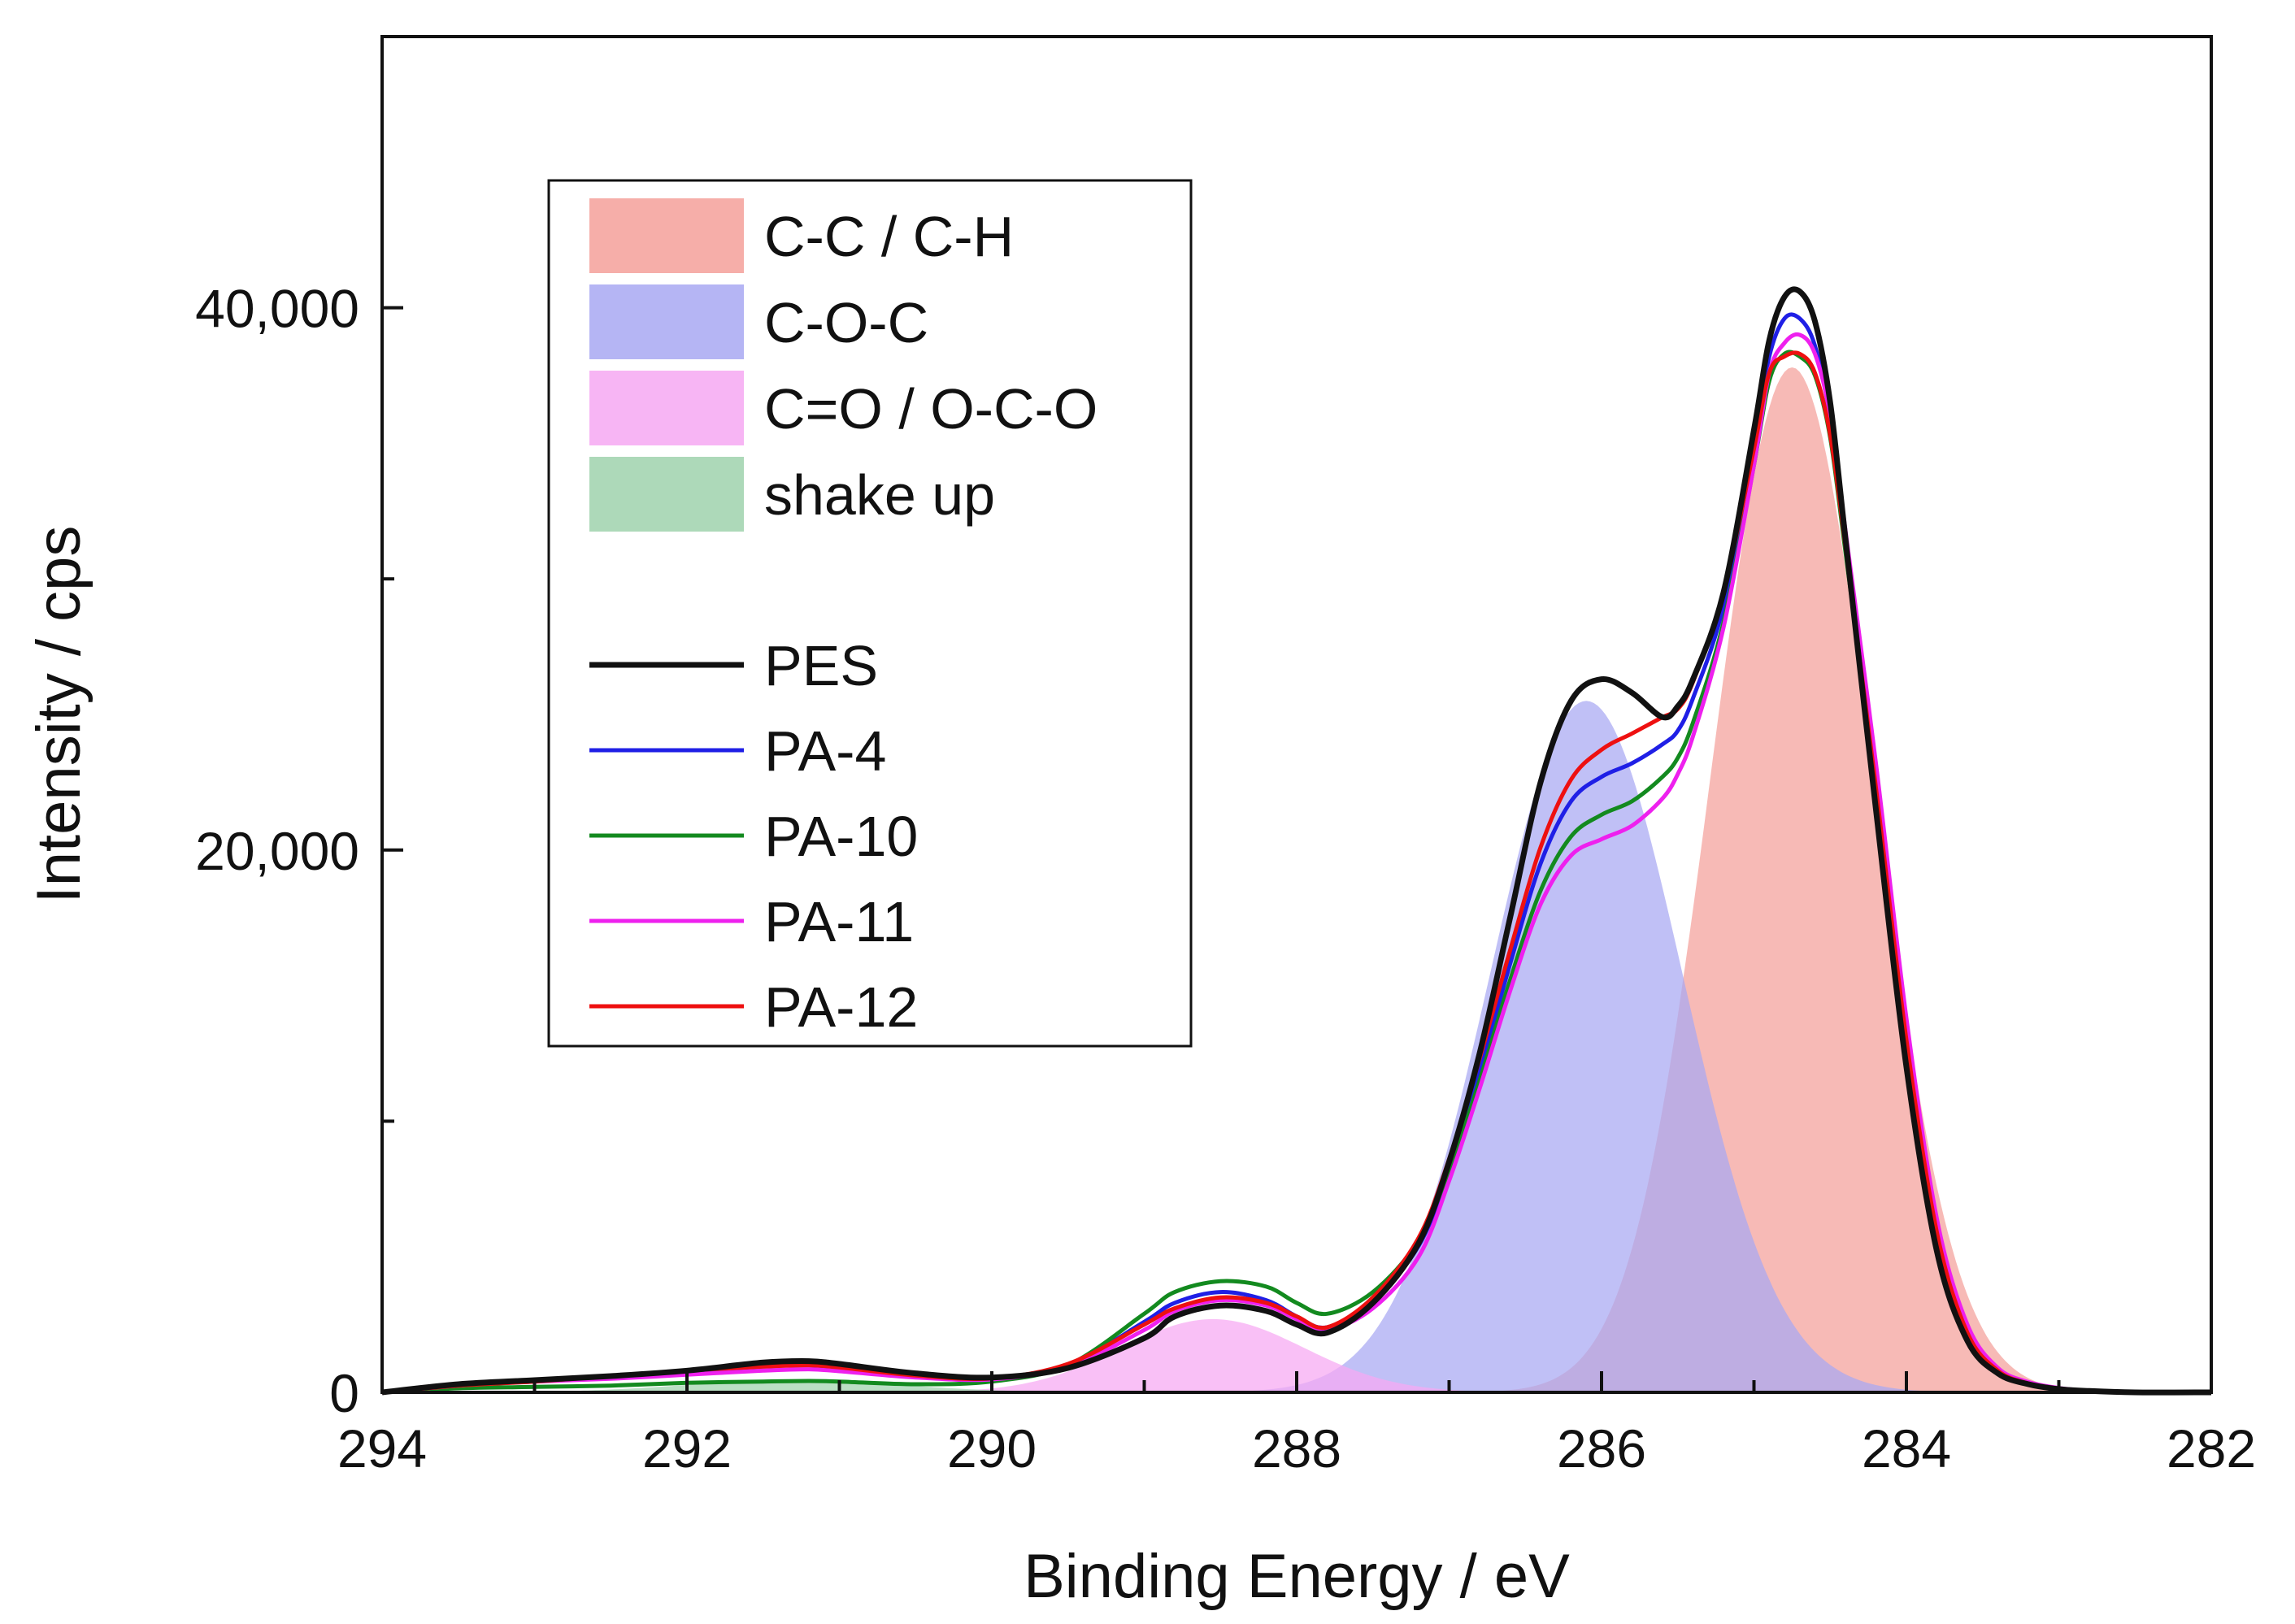  What do you see at coordinates (839, 921) in the screenshot?
I see `legend-label: PA-11` at bounding box center [839, 921].